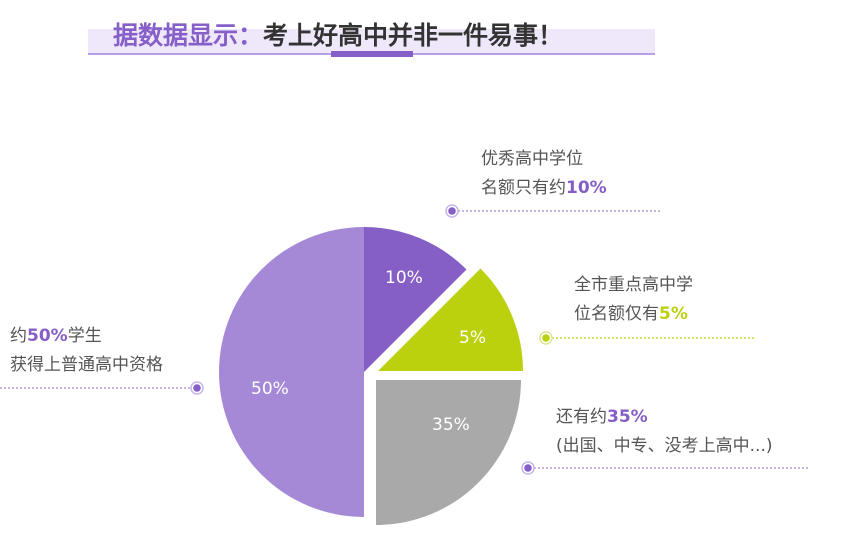  What do you see at coordinates (627, 417) in the screenshot?
I see `callout-gray-35-value: 35%` at bounding box center [627, 417].